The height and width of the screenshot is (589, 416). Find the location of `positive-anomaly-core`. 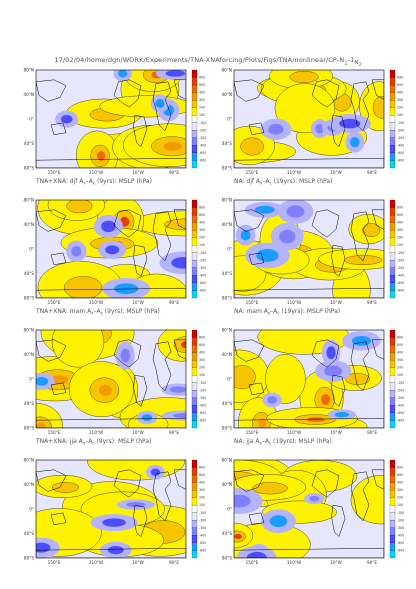

positive-anomaly-core is located at coordinates (371, 230).